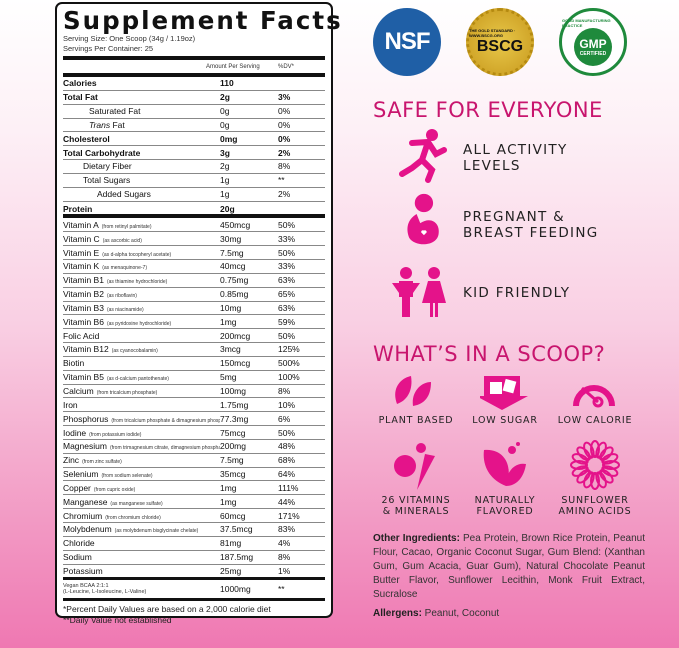  I want to click on safe-line: PREGNANT &, so click(514, 217).